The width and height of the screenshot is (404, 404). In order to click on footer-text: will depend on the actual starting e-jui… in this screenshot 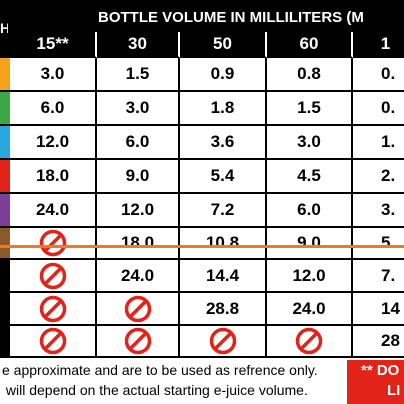, I will do `click(155, 390)`.